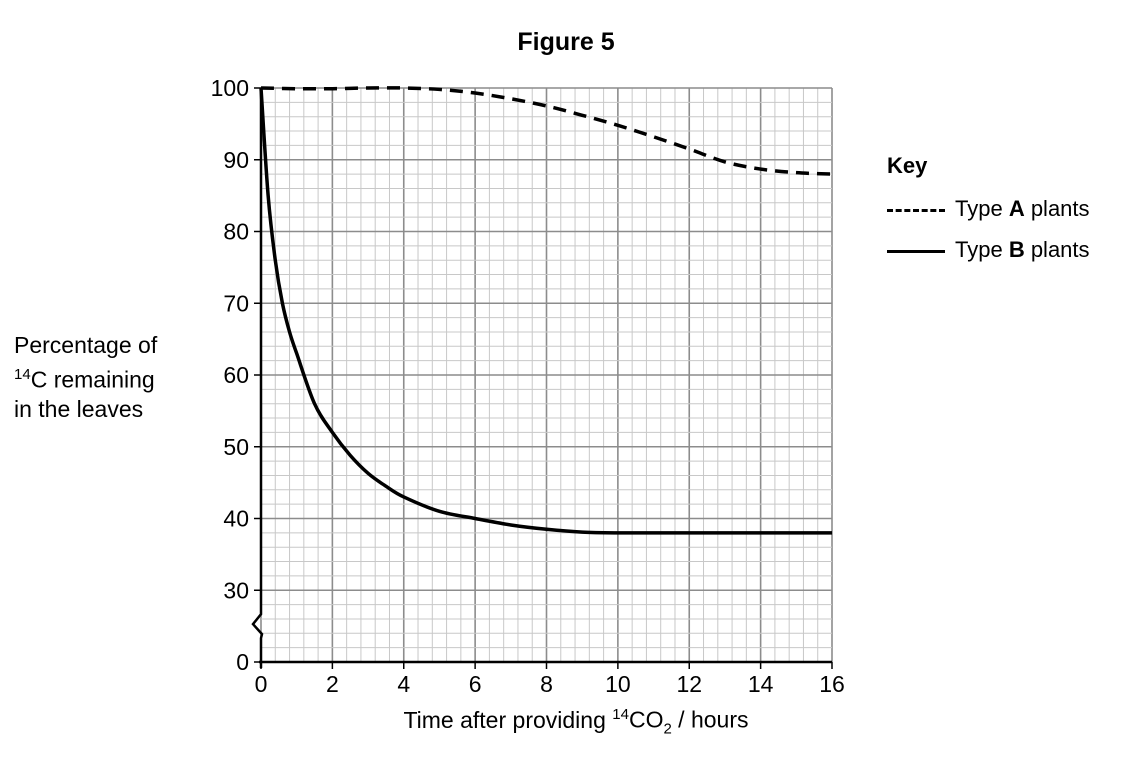 This screenshot has width=1132, height=770. I want to click on x-tick-label: 10, so click(618, 684).